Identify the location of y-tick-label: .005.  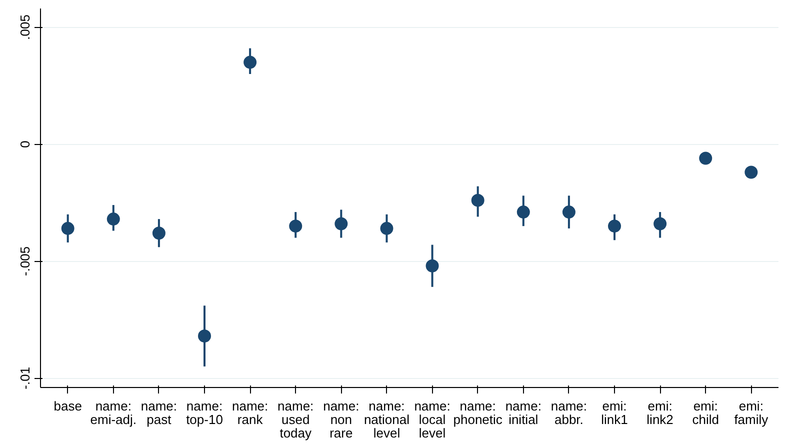
(25, 27).